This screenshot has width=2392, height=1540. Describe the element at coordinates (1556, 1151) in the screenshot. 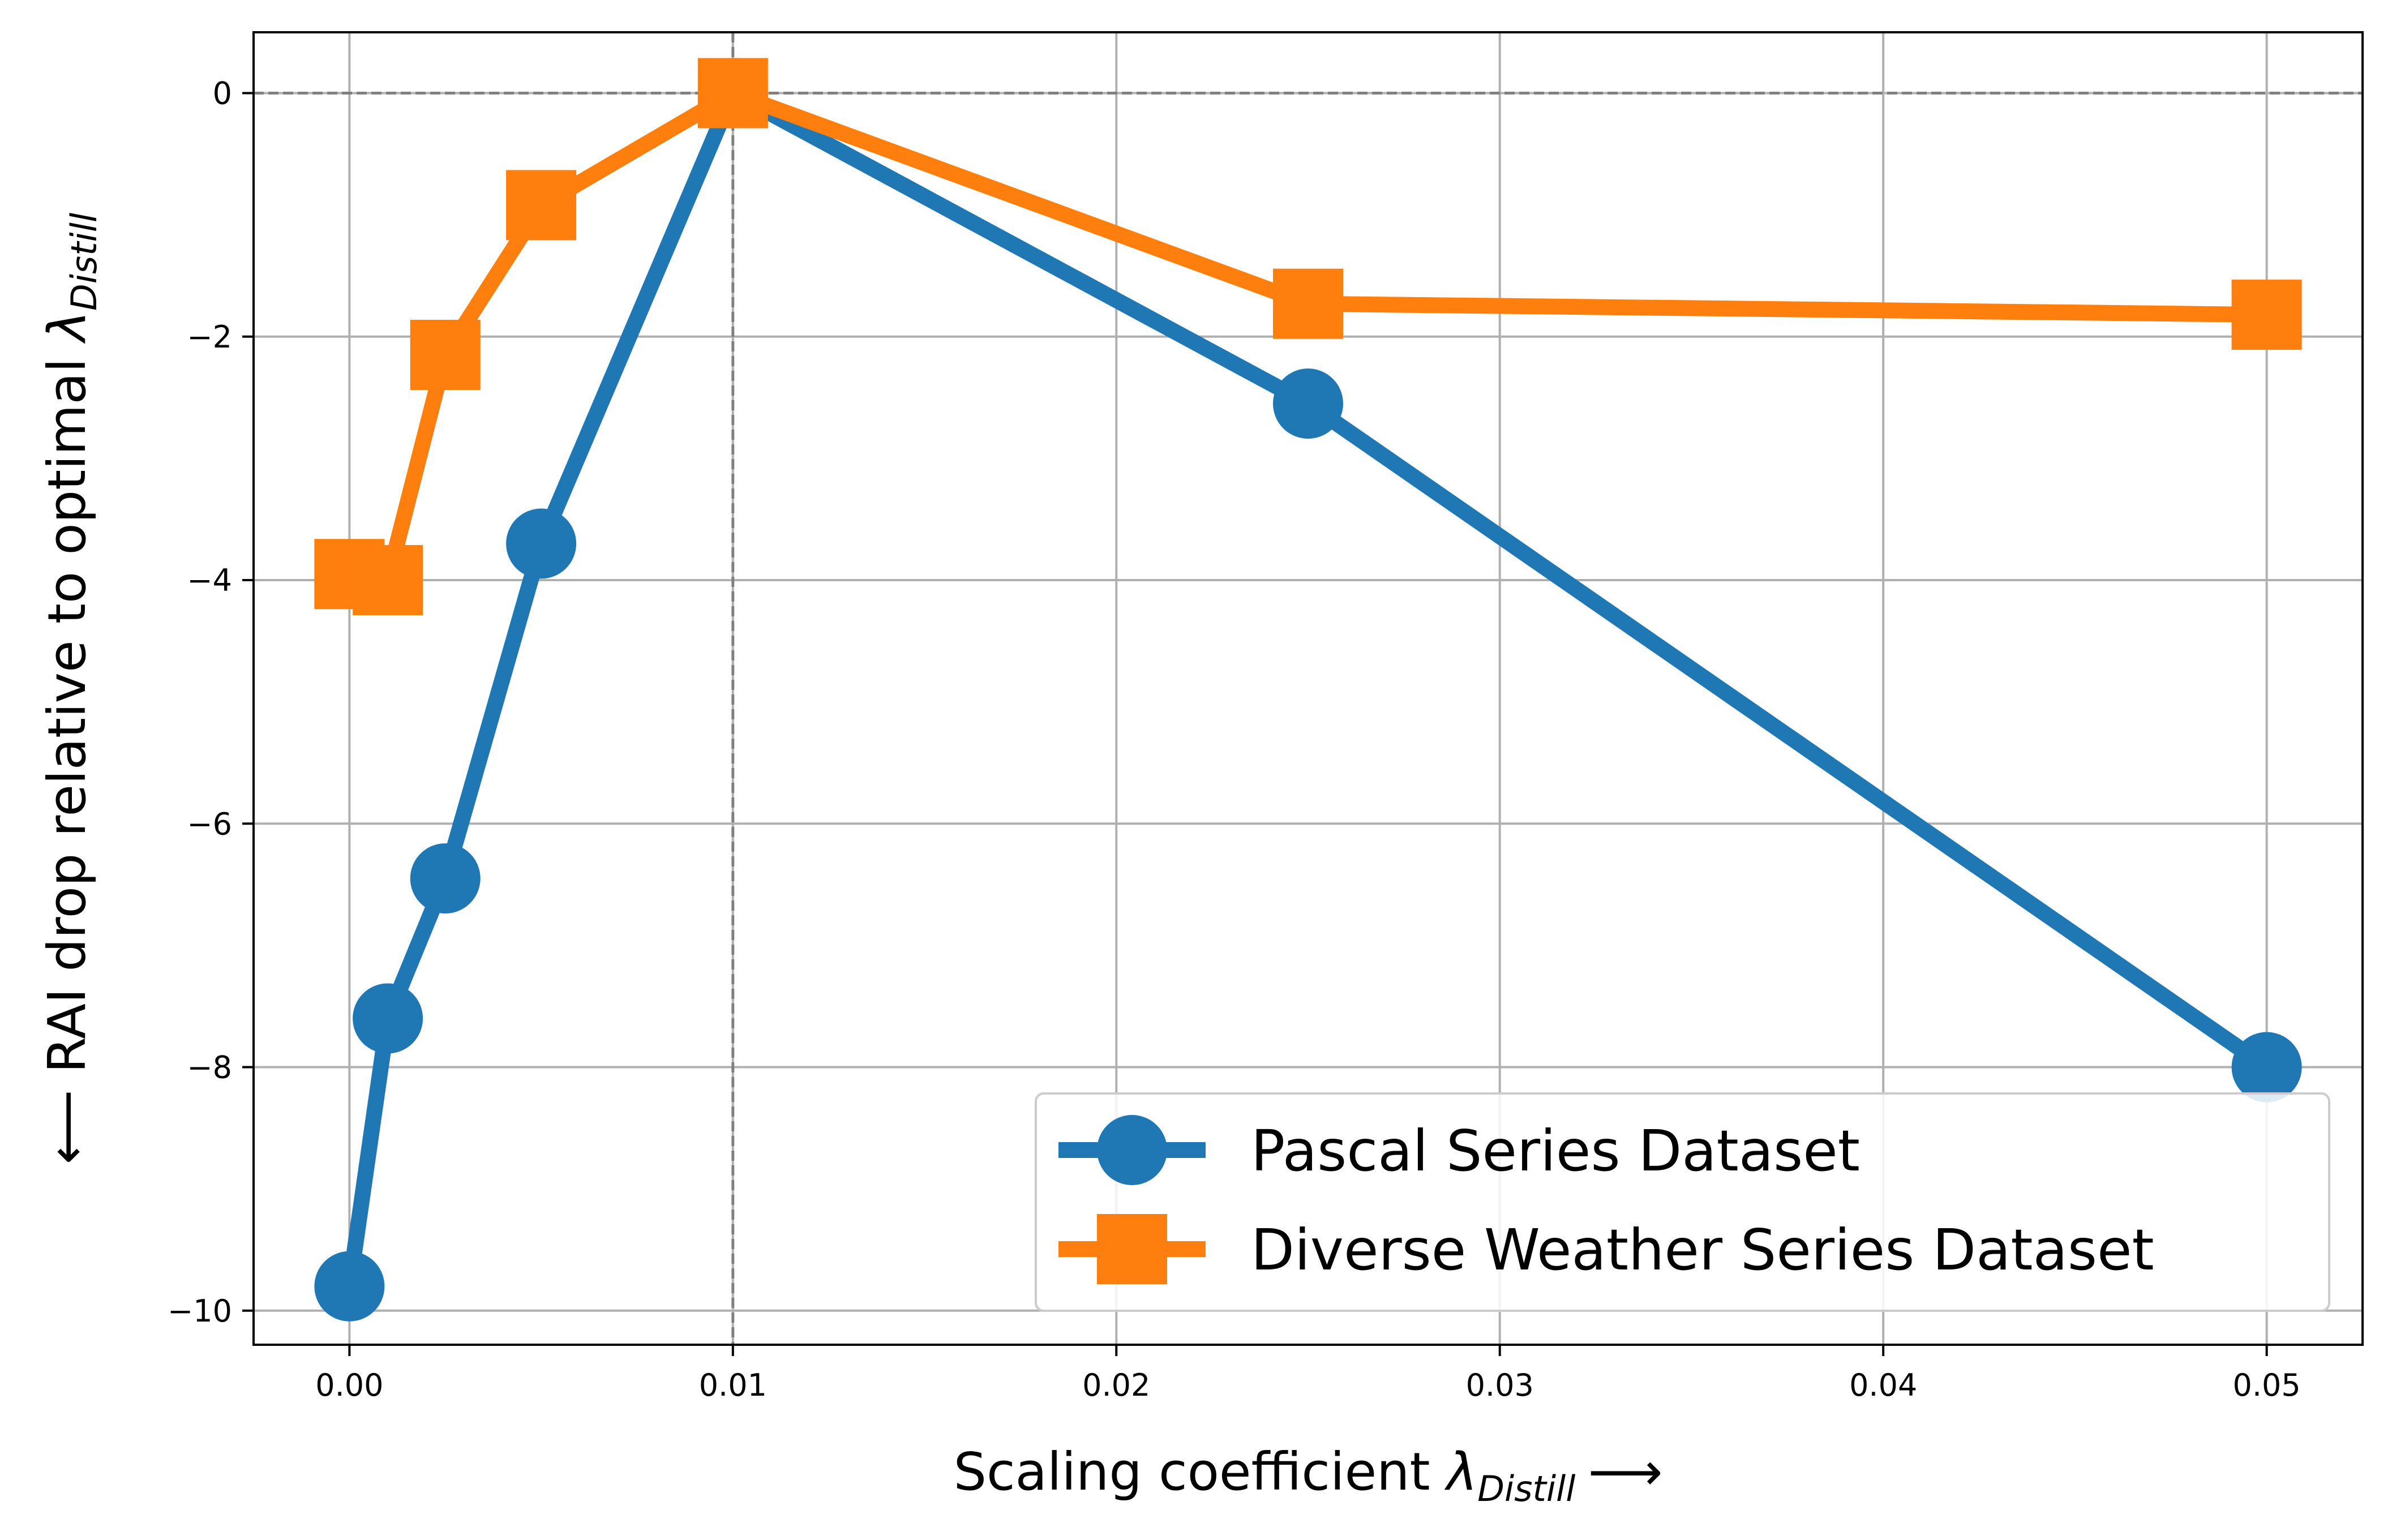

I see `legend-label-0: Pascal Series Dataset` at that location.